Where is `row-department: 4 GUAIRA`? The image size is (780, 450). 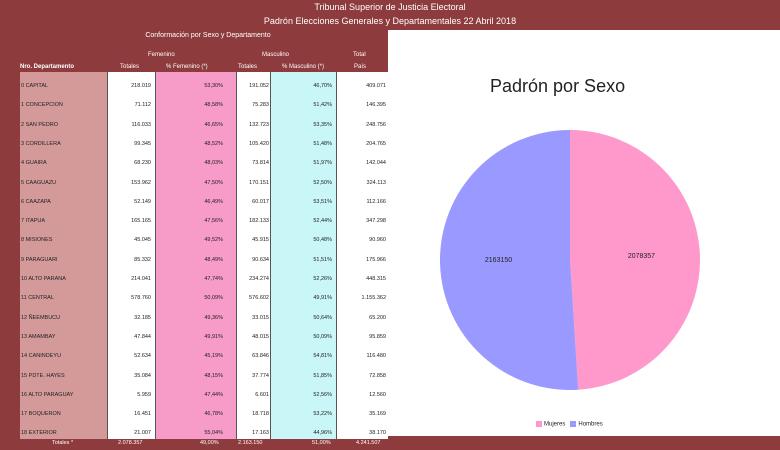
row-department: 4 GUAIRA is located at coordinates (34, 163).